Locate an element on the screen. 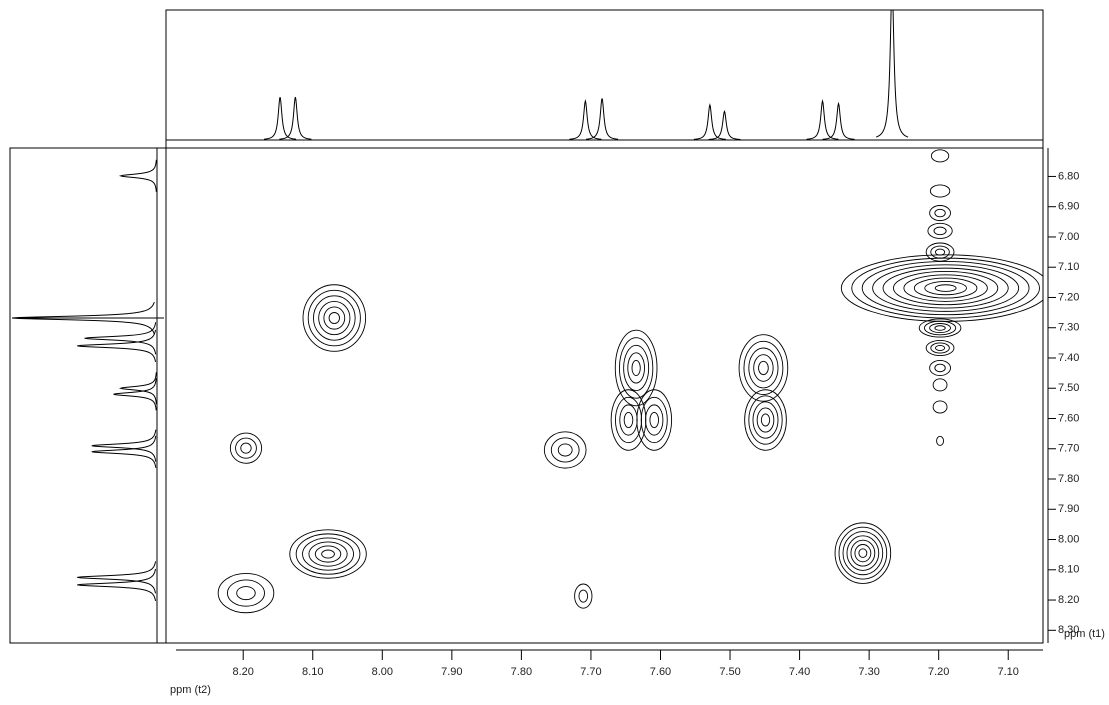 Image resolution: width=1109 pixels, height=705 pixels. x-tick-label: 7.30 is located at coordinates (868, 672).